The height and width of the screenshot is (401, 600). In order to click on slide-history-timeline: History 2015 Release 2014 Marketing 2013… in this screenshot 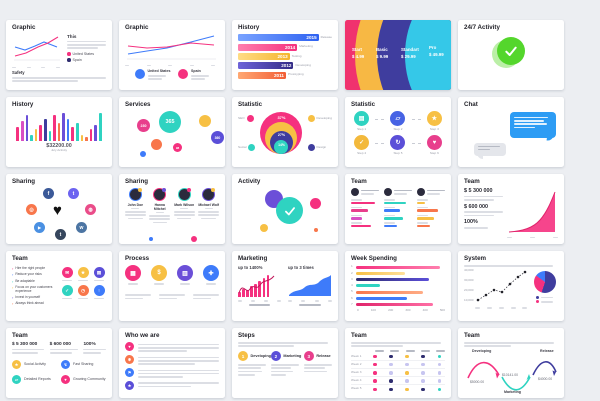, I will do `click(285, 55)`.